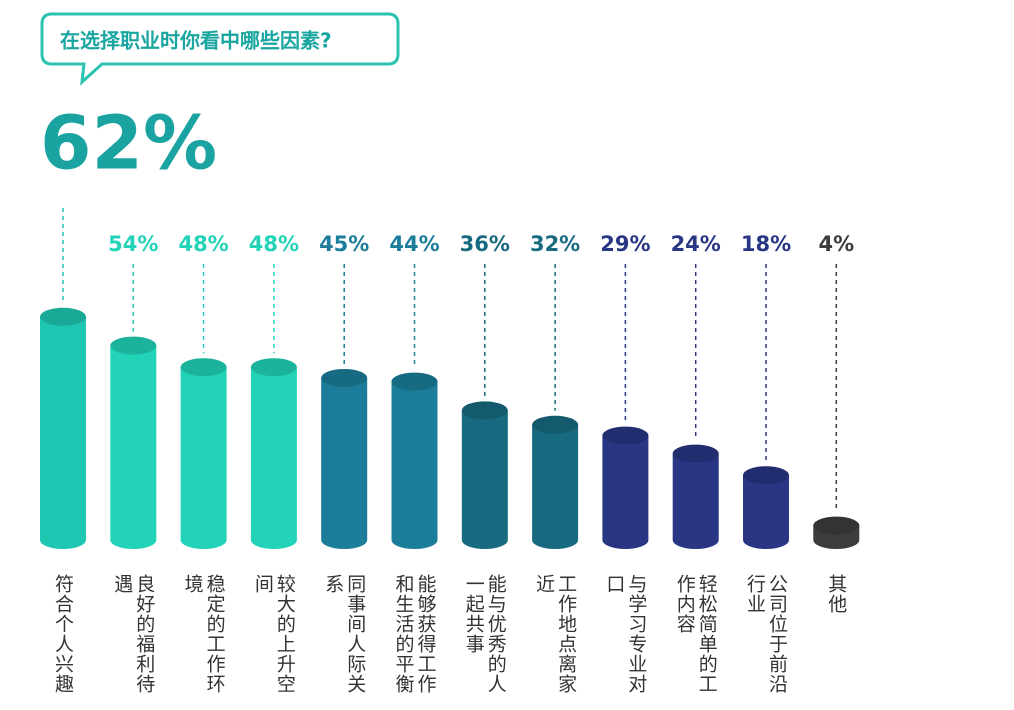  I want to click on category-label: 符合个人兴趣, so click(63, 634).